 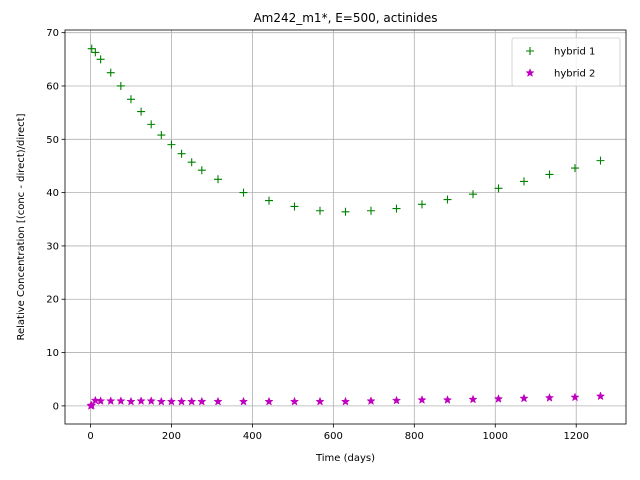 What do you see at coordinates (333, 436) in the screenshot?
I see `x-tick-label: 600` at bounding box center [333, 436].